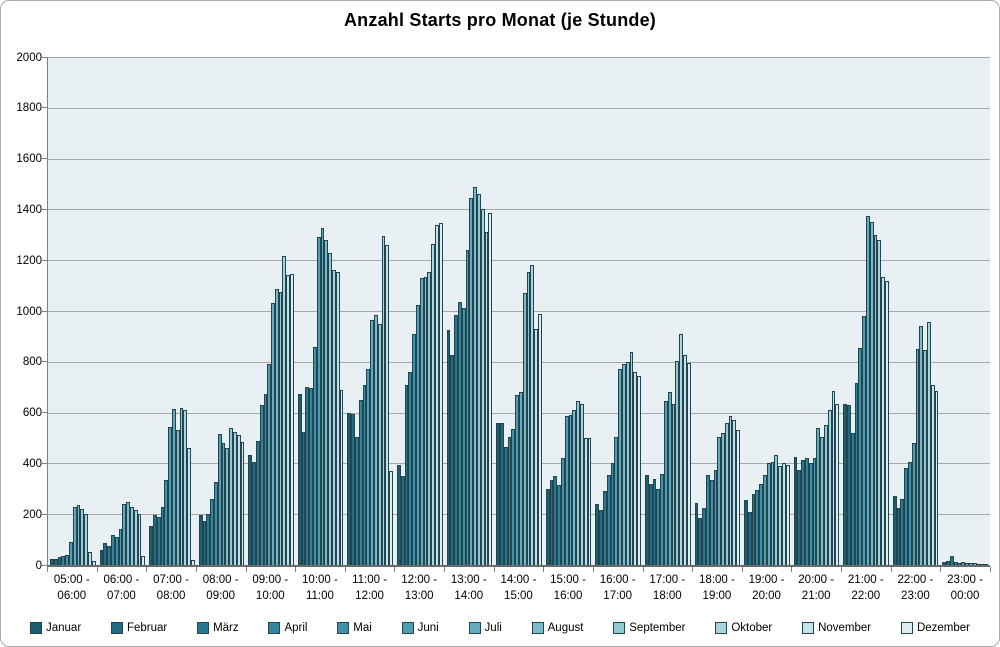 Image resolution: width=1000 pixels, height=647 pixels. I want to click on x-axis-label: 19:00 - 20:00, so click(766, 588).